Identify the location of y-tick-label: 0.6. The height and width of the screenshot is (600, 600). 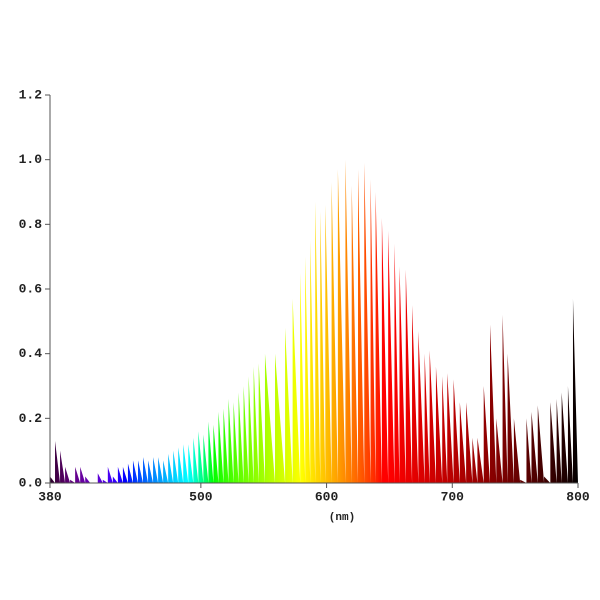
(31, 288).